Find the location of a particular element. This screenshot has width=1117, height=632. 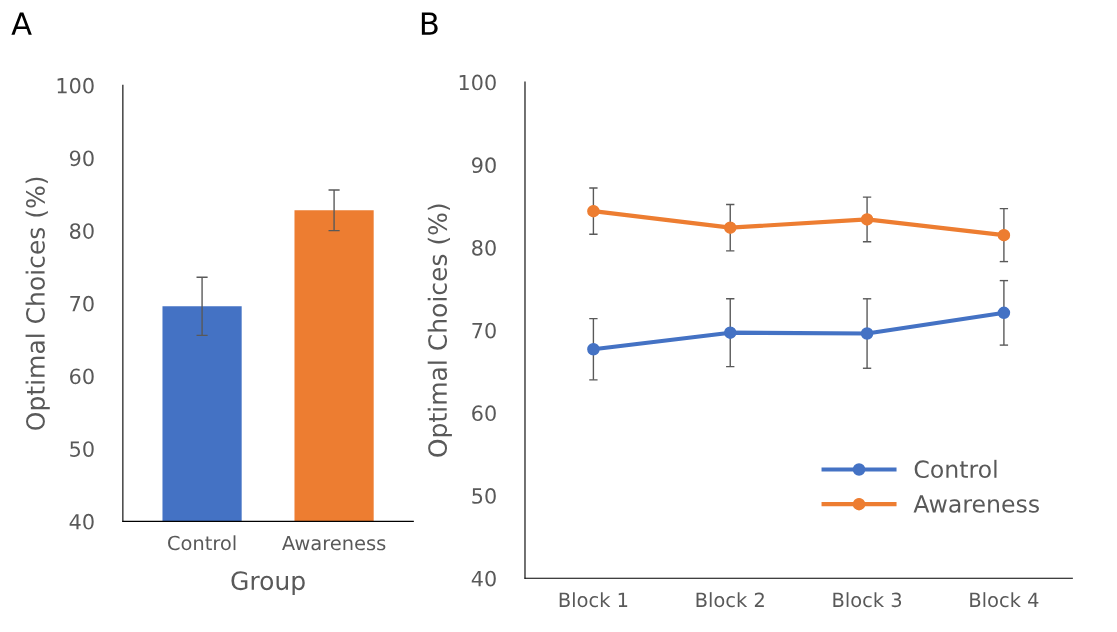

x-axis-title: Group is located at coordinates (268, 583).